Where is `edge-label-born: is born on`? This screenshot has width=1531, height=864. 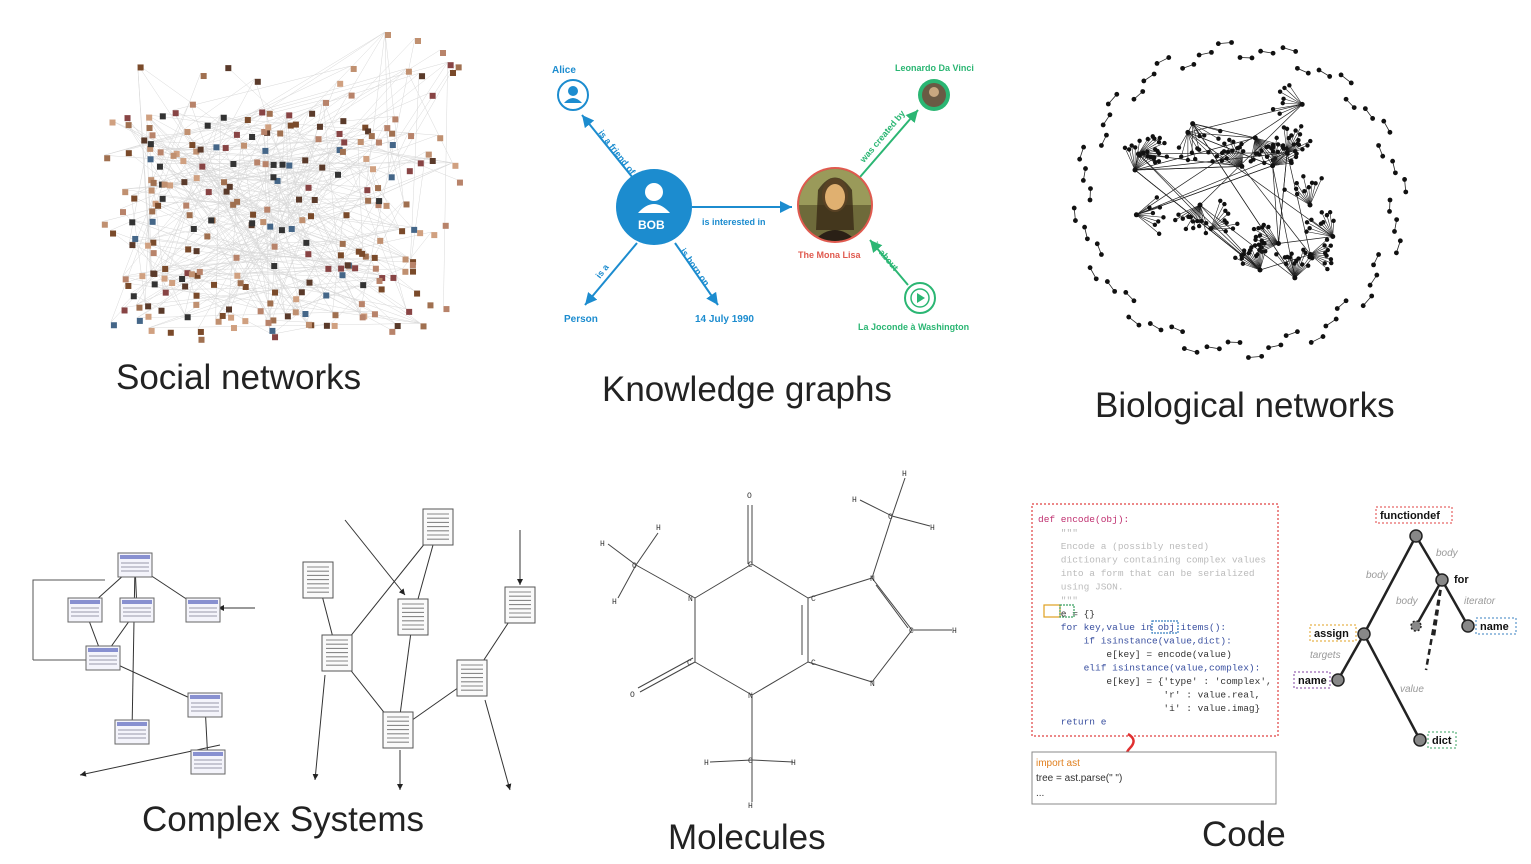 edge-label-born: is born on is located at coordinates (694, 266).